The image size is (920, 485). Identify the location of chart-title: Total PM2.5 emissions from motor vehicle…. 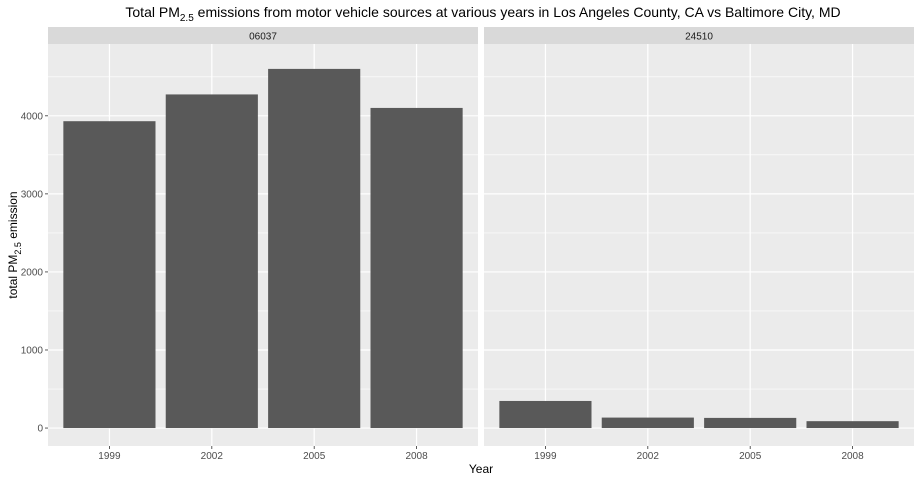
(482, 14).